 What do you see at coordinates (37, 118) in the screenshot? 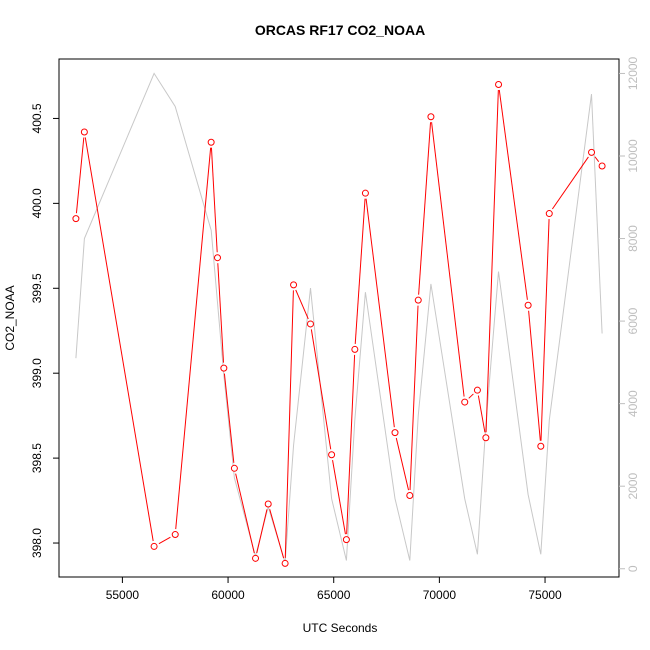
I see `y-tick-label: 400.5` at bounding box center [37, 118].